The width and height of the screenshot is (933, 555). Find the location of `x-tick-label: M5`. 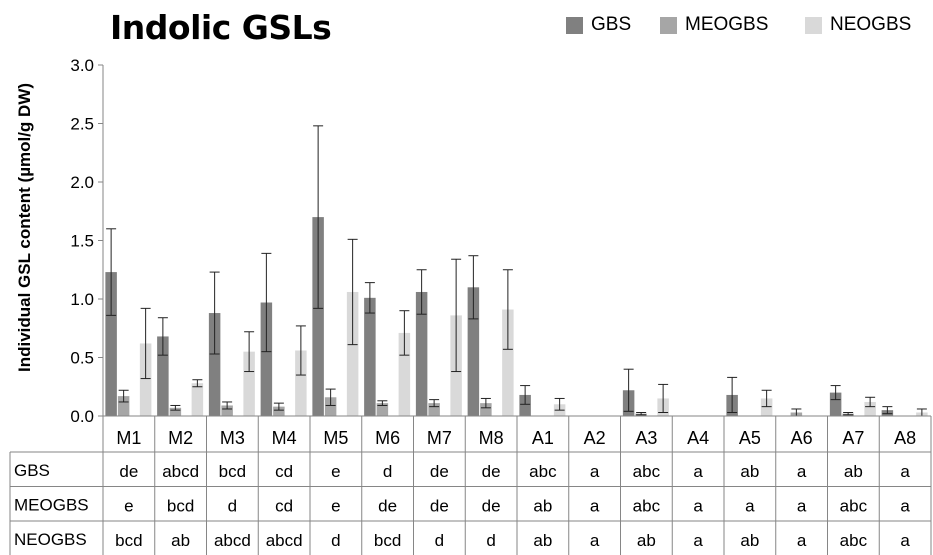

x-tick-label: M5 is located at coordinates (335, 438).